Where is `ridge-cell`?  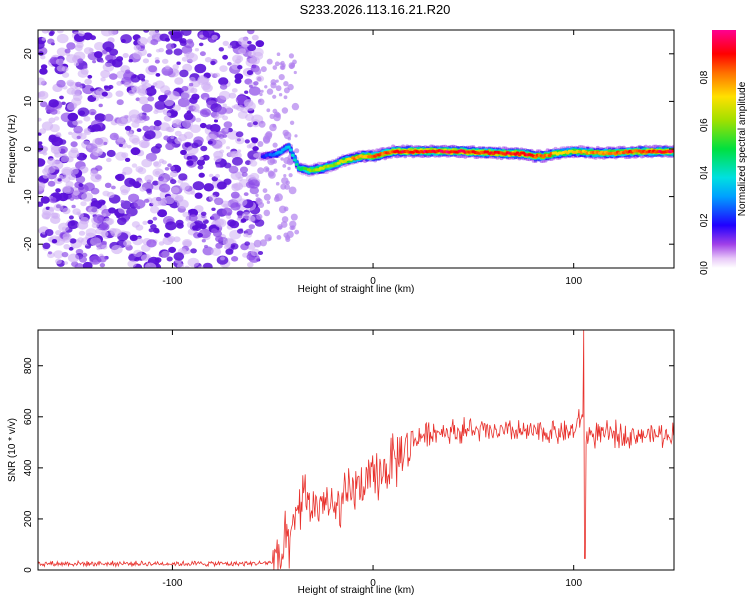
ridge-cell is located at coordinates (292, 155).